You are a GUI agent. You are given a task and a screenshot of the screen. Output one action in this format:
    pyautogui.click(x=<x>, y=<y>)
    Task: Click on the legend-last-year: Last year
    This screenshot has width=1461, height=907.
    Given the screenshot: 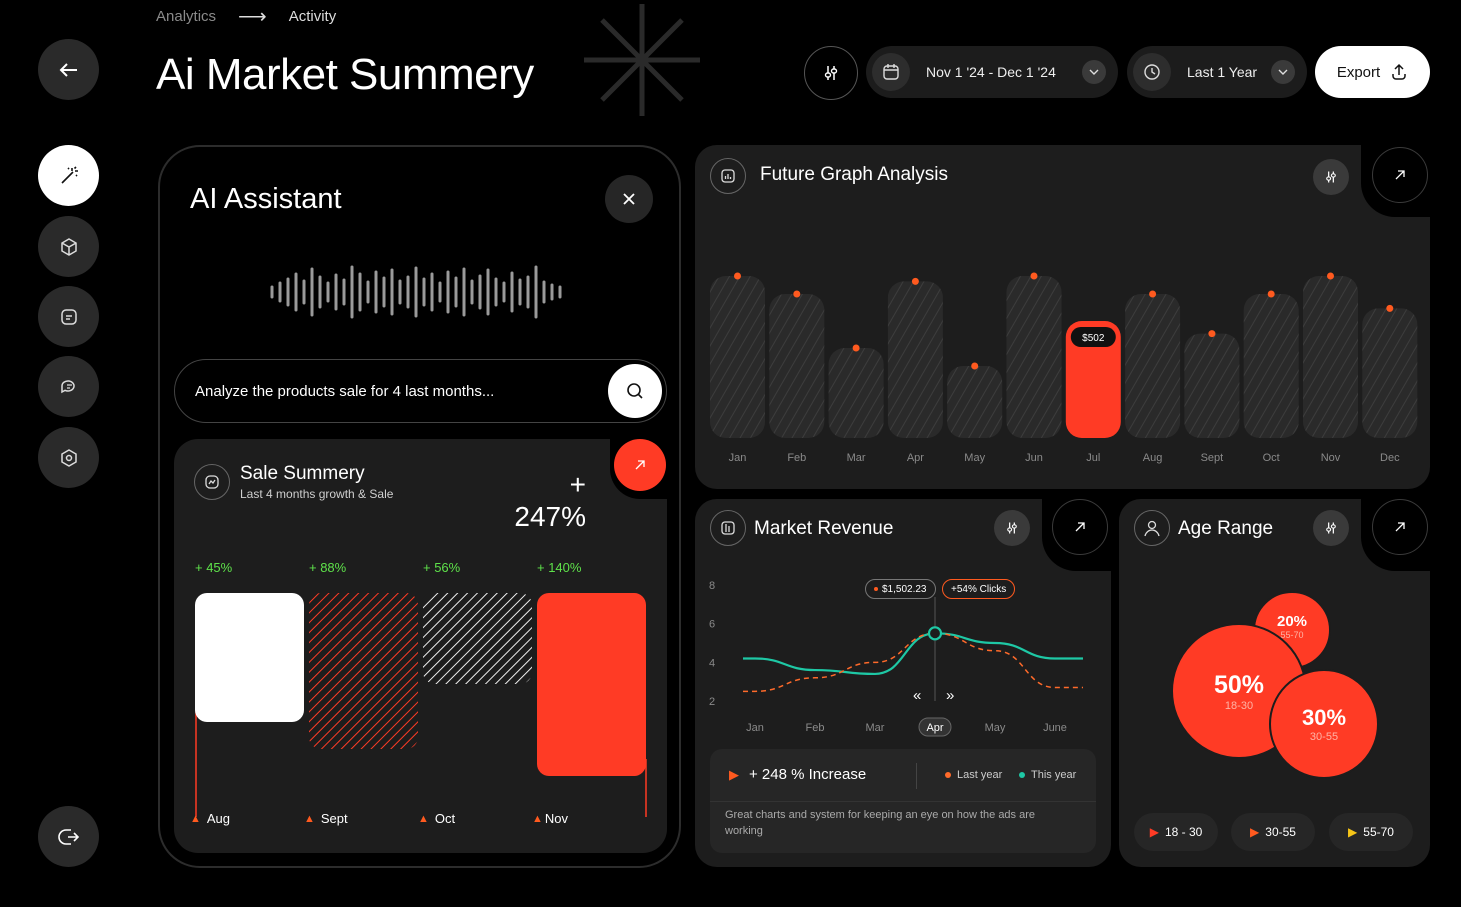 What is the action you would take?
    pyautogui.click(x=973, y=775)
    